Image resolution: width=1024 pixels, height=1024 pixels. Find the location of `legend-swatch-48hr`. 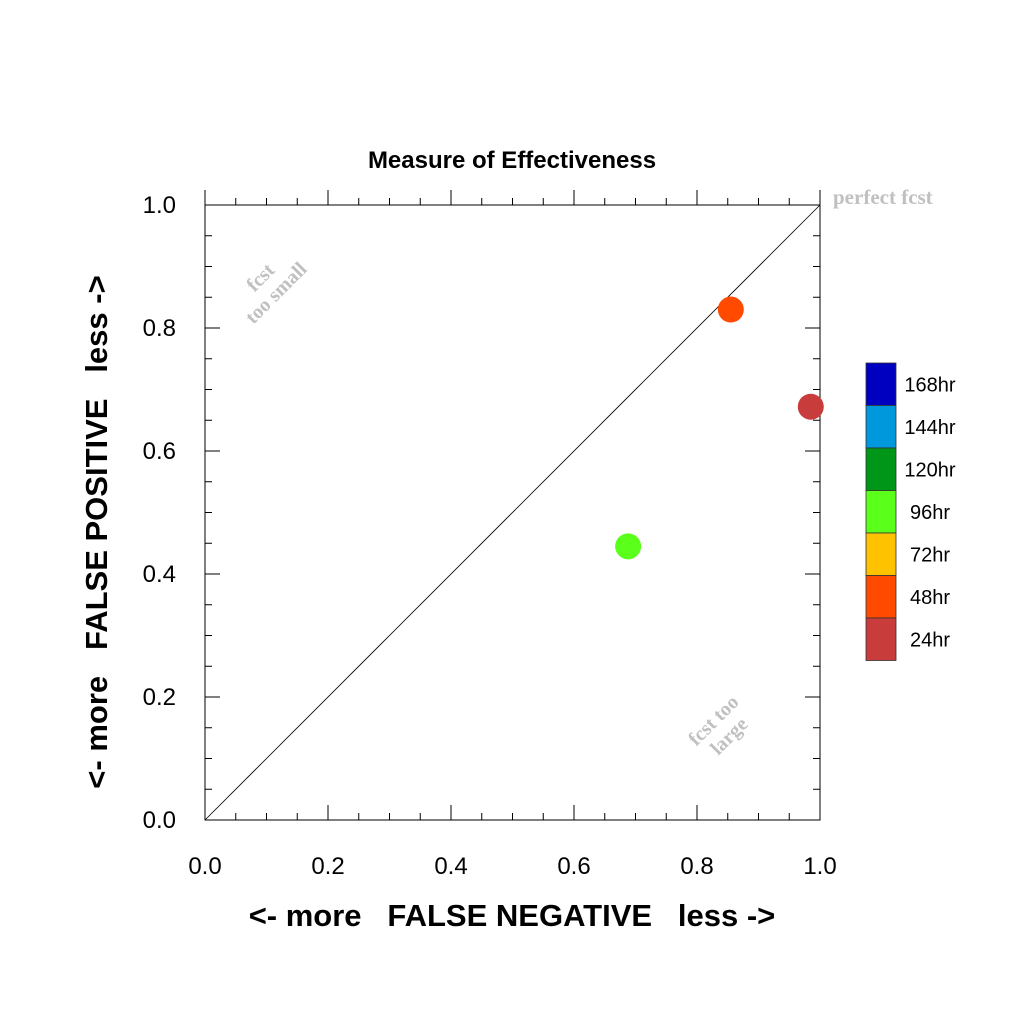

legend-swatch-48hr is located at coordinates (881, 597).